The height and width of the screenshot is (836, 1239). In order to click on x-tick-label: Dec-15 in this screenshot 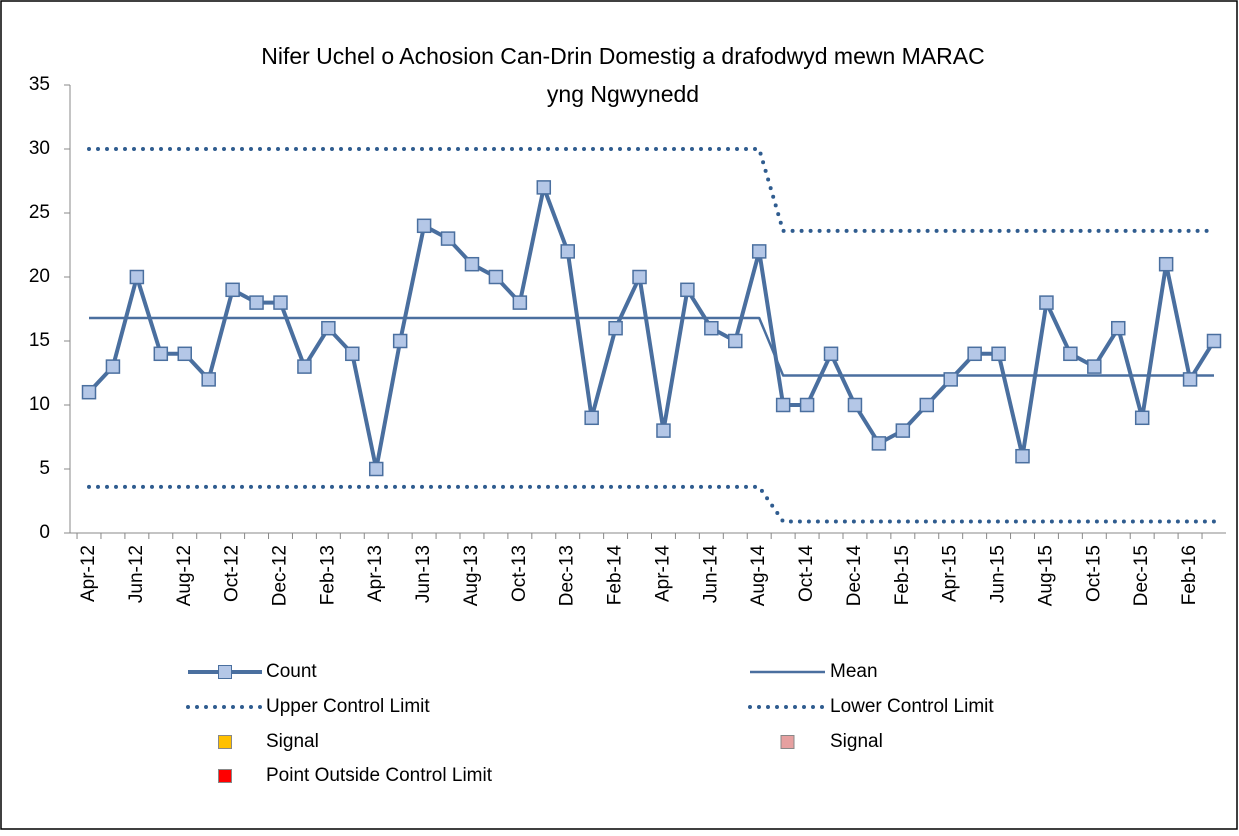, I will do `click(1141, 575)`.